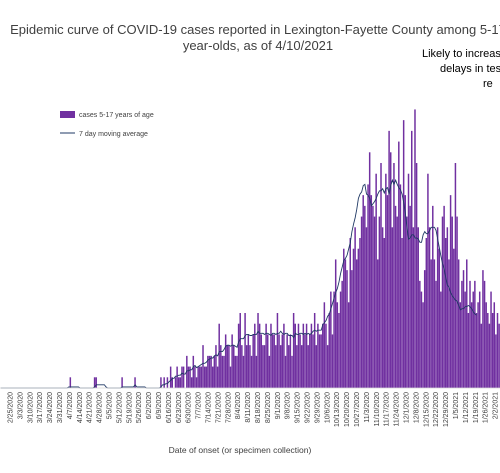 The height and width of the screenshot is (473, 500). Describe the element at coordinates (496, 405) in the screenshot. I see `x-tick-label: 2/2/2021` at that location.